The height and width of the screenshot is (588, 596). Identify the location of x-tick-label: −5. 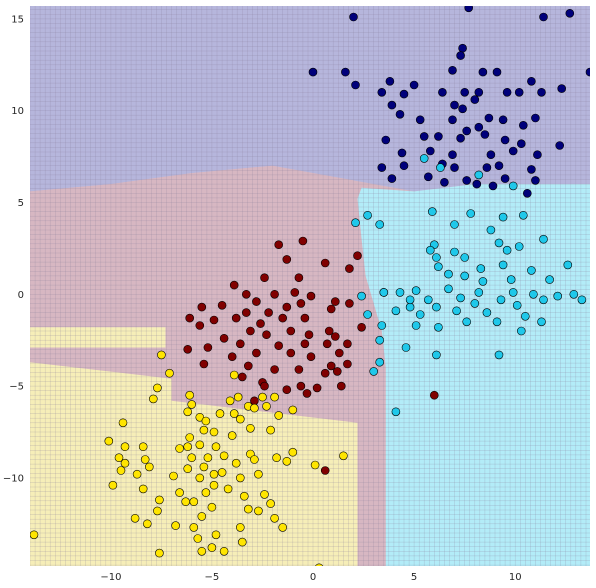
(212, 577).